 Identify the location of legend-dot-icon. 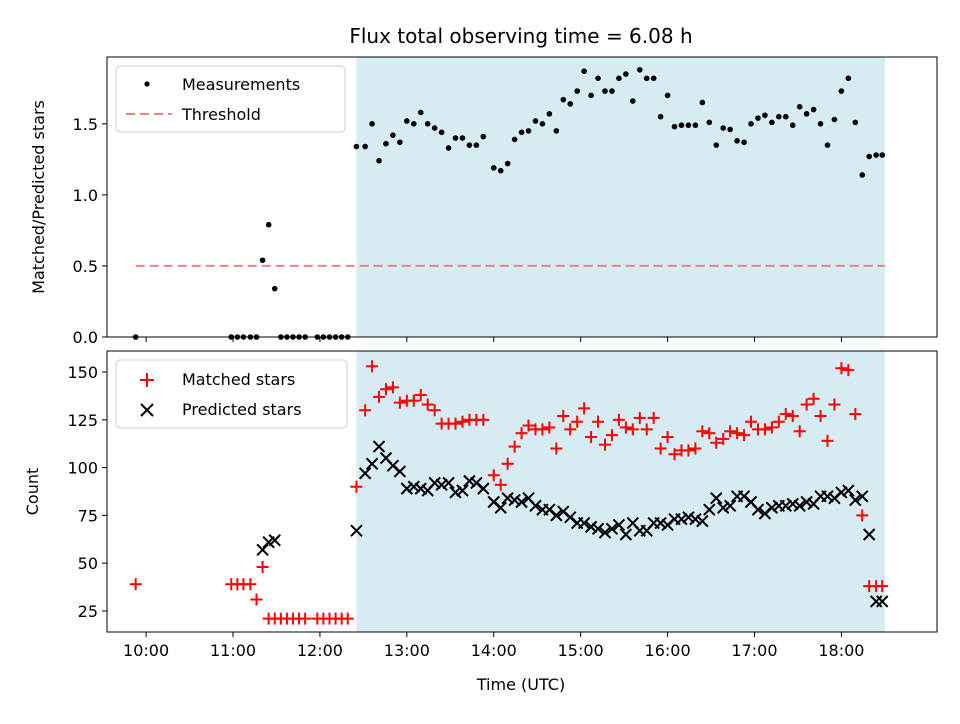
(147, 84).